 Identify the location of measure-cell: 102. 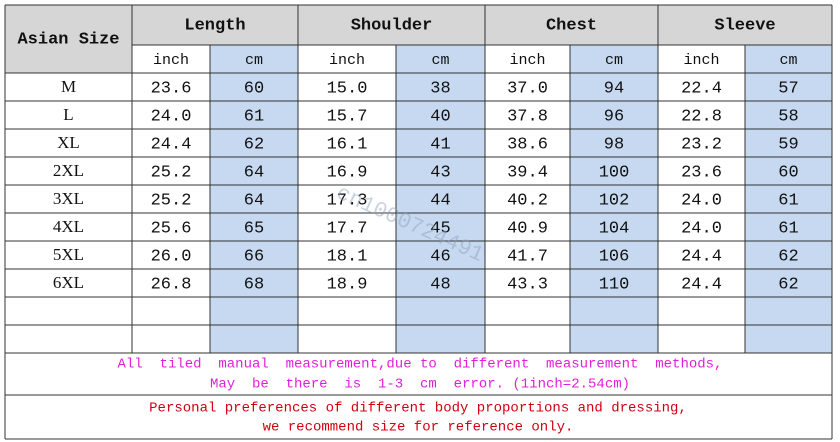
(614, 200).